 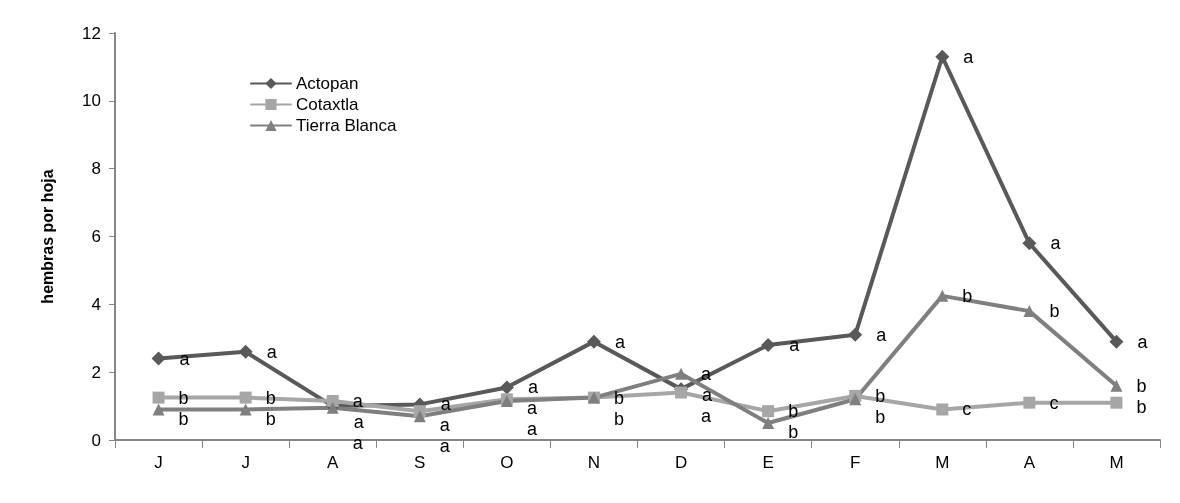 What do you see at coordinates (96, 236) in the screenshot?
I see `y-tick-label: 6` at bounding box center [96, 236].